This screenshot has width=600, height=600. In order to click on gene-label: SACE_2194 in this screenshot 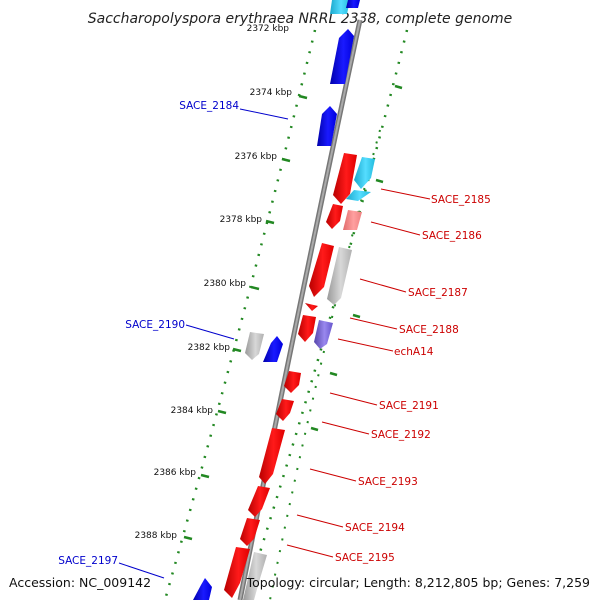, I will do `click(375, 528)`.